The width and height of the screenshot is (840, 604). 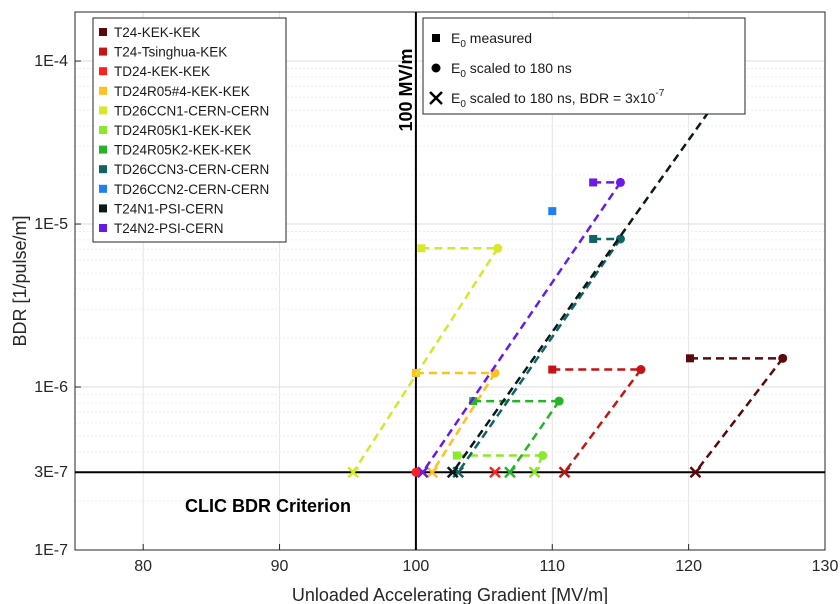 What do you see at coordinates (51, 387) in the screenshot?
I see `y-tick-label: 1E-6` at bounding box center [51, 387].